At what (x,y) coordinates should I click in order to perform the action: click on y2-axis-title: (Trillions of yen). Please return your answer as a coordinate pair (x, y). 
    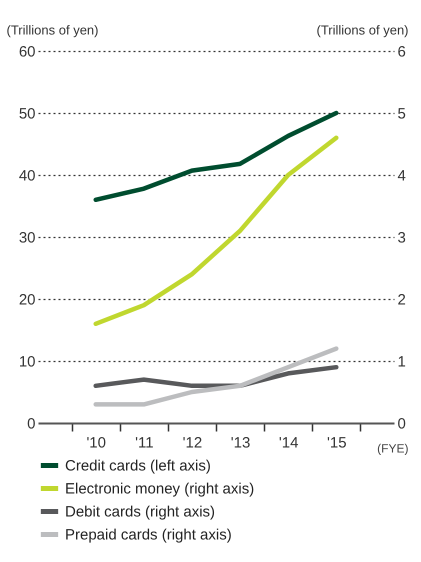
    Looking at the image, I should click on (362, 30).